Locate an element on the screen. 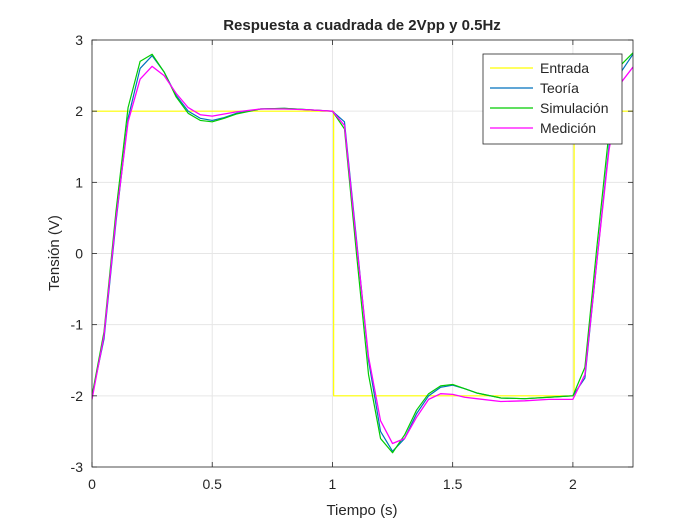  y-tick-label: -2 is located at coordinates (77, 396).